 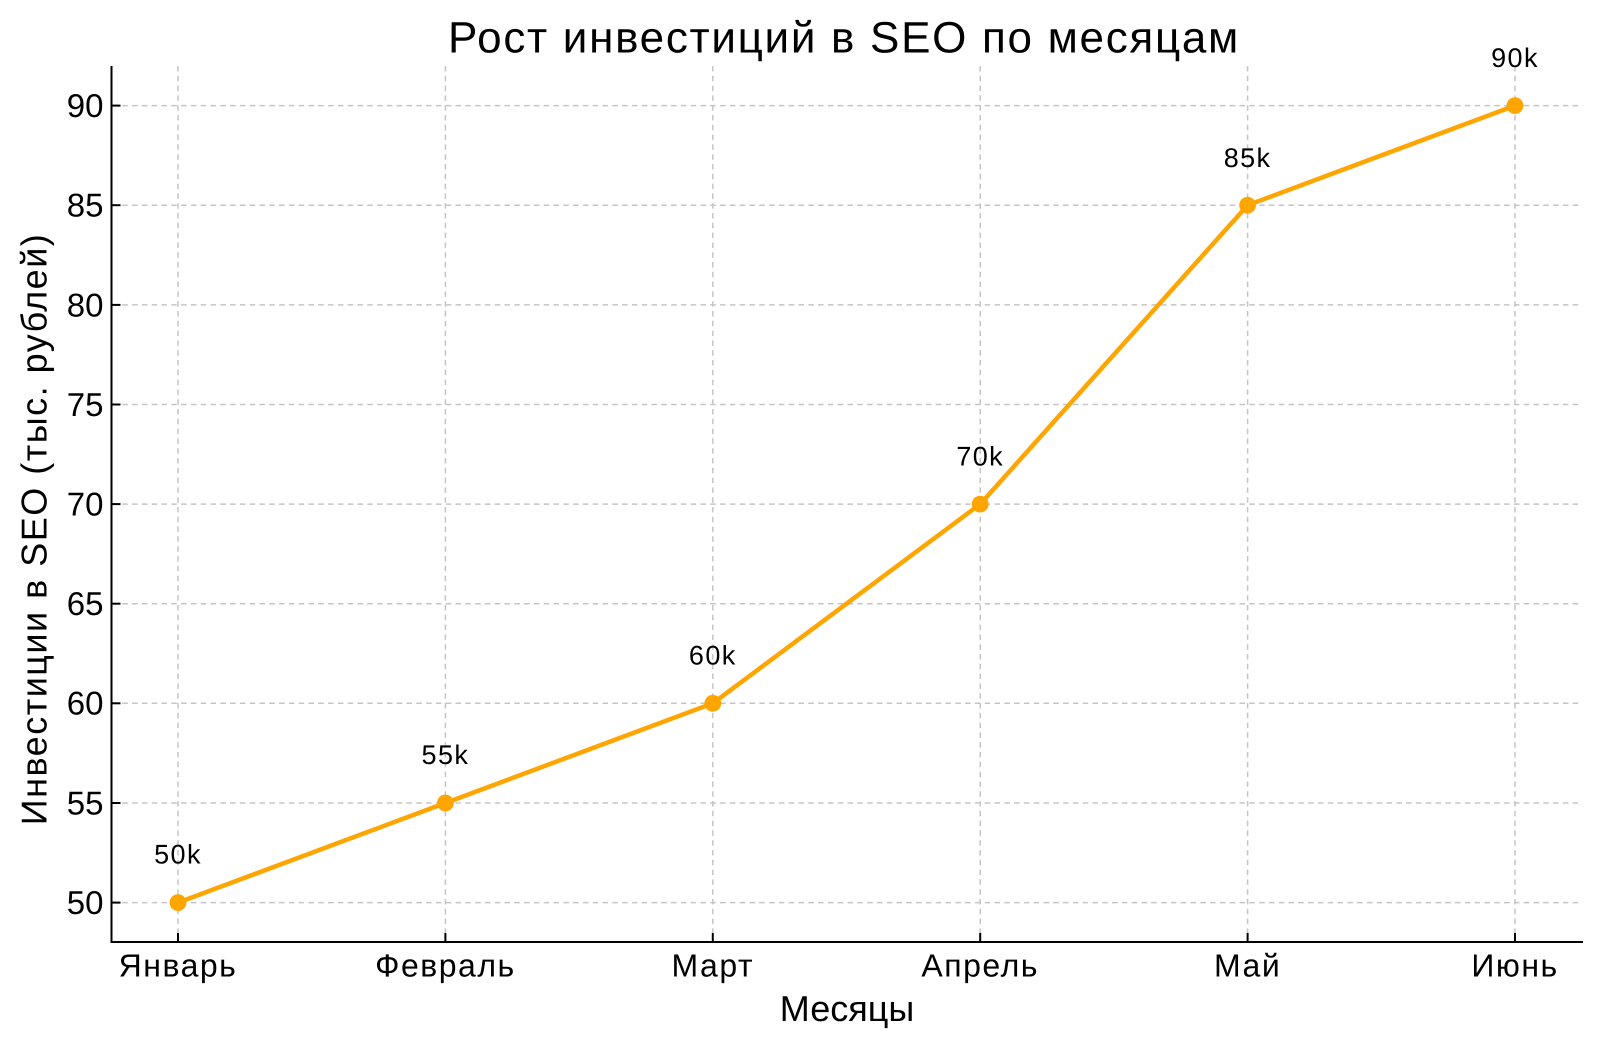 What do you see at coordinates (445, 966) in the screenshot?
I see `svg-text: Февраль` at bounding box center [445, 966].